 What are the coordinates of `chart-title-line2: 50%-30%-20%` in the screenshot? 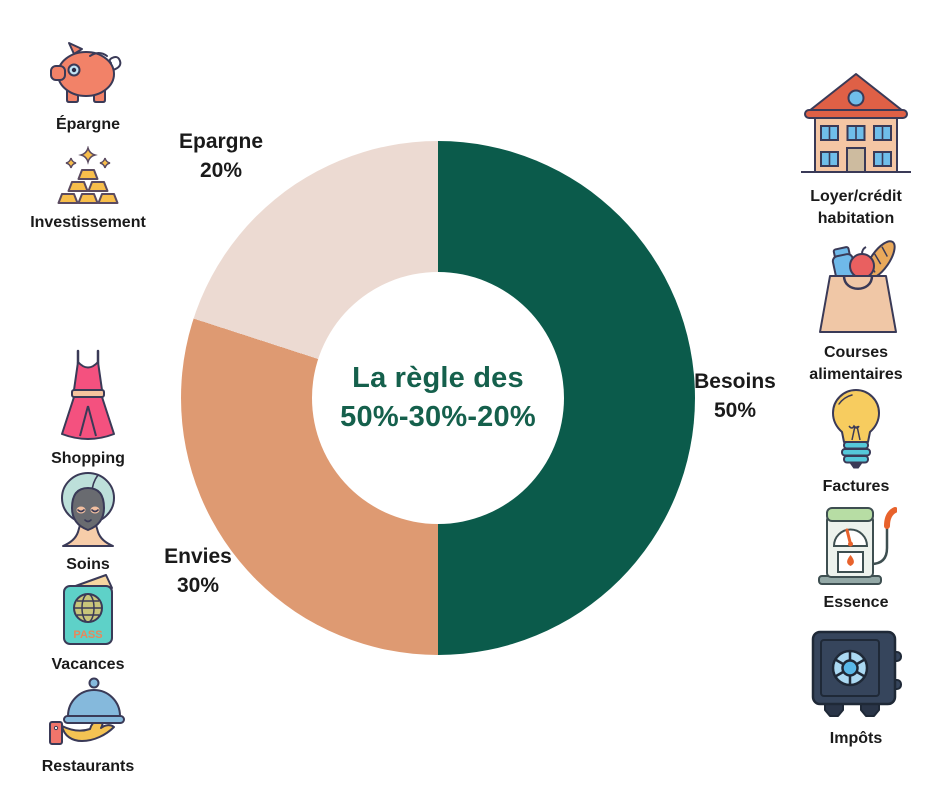 It's located at (438, 417).